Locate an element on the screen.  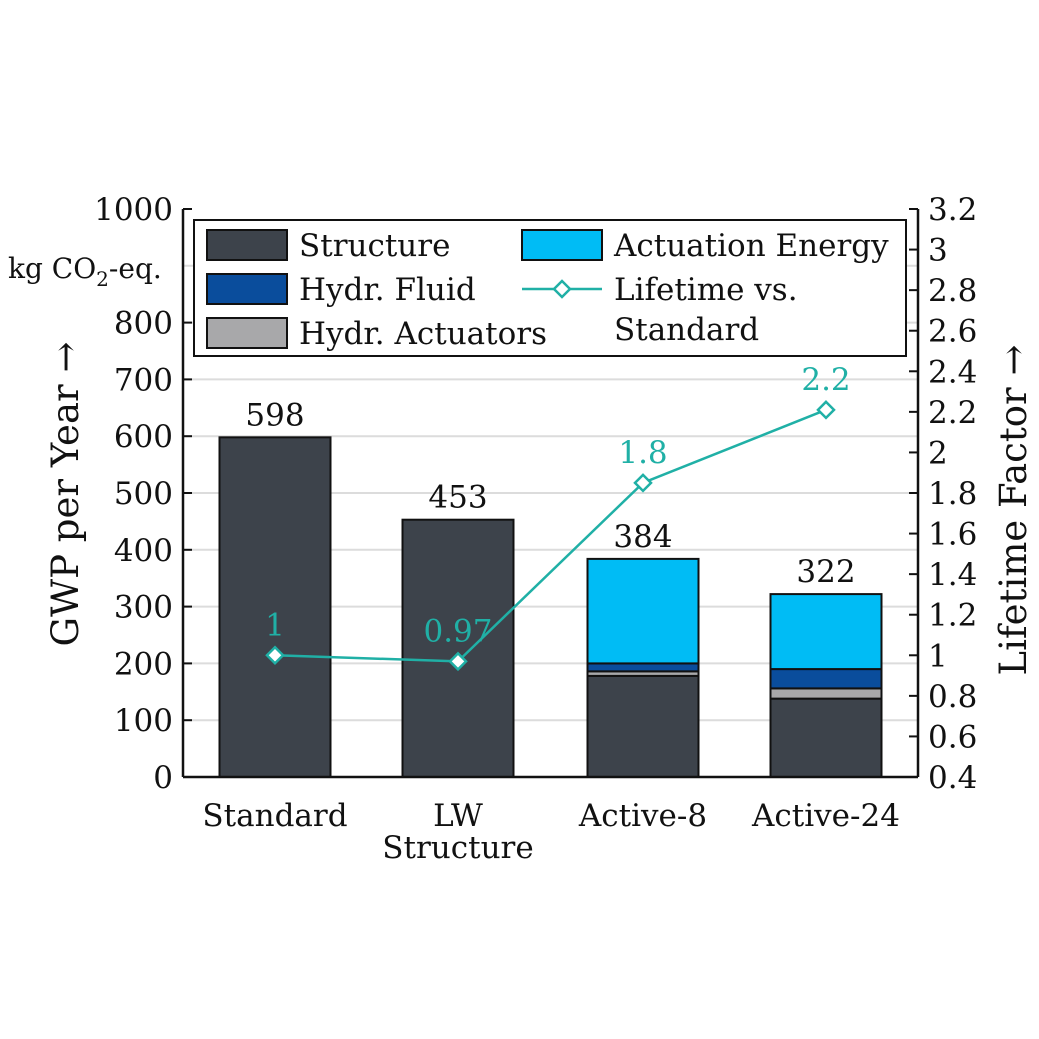
x-tick-label-lw-structure: LW is located at coordinates (458, 816).